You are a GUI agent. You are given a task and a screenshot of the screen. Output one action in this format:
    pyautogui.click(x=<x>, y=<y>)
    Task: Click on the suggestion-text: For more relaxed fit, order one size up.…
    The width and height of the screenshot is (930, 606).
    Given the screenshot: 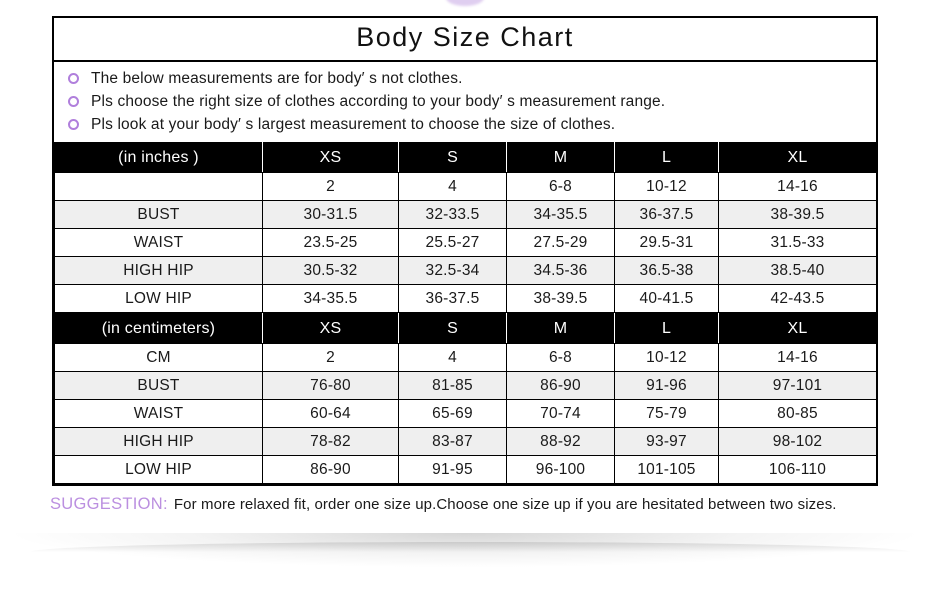 What is the action you would take?
    pyautogui.click(x=505, y=504)
    